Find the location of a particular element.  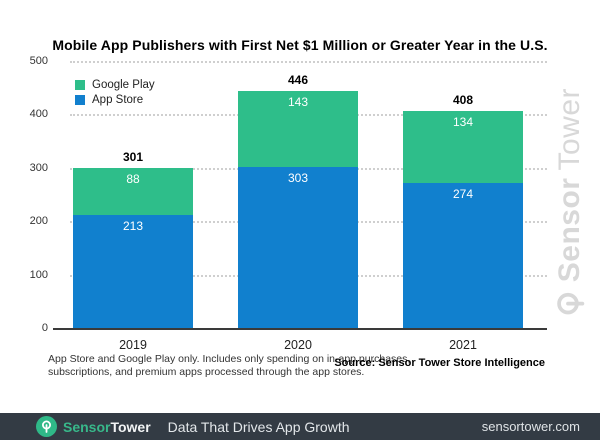

footer-brand-tower: Tower is located at coordinates (130, 426).